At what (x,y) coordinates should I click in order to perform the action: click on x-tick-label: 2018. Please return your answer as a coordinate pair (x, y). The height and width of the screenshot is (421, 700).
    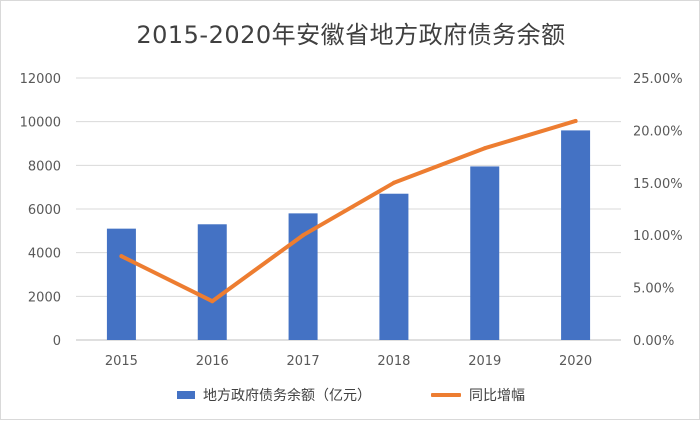
    Looking at the image, I should click on (393, 361).